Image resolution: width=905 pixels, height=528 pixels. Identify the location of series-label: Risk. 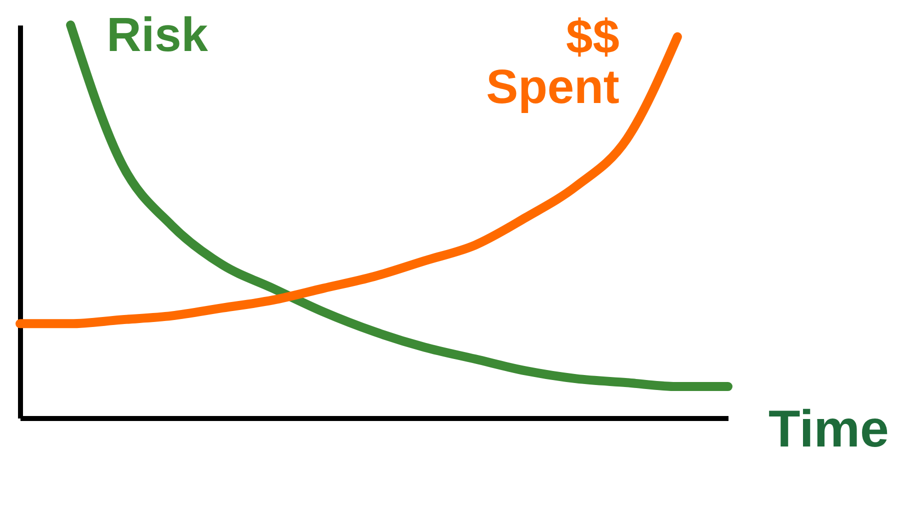
(157, 35).